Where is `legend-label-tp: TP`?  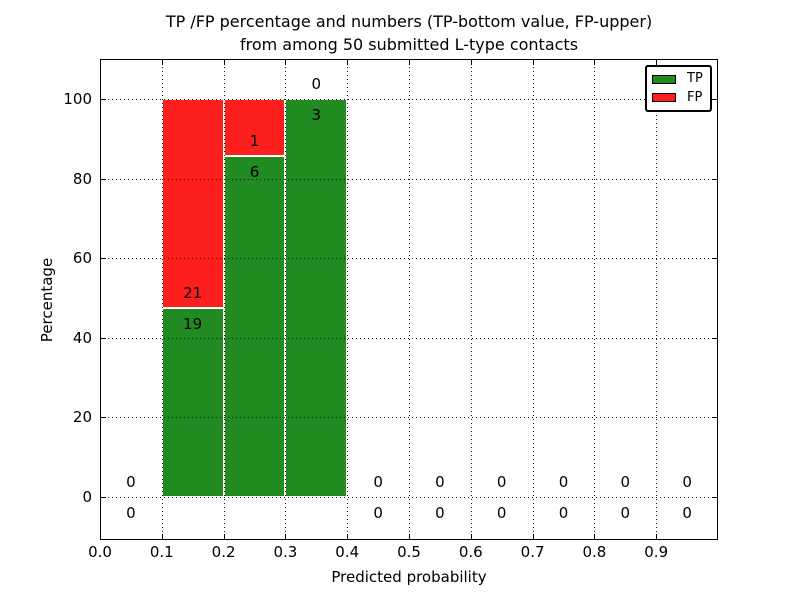 legend-label-tp: TP is located at coordinates (695, 79).